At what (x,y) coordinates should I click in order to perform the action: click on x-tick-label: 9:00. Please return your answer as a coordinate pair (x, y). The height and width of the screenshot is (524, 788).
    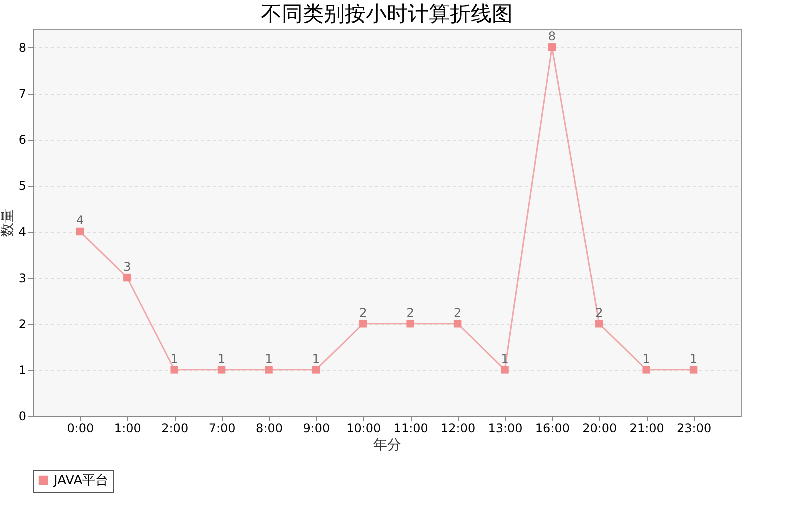
    Looking at the image, I should click on (316, 429).